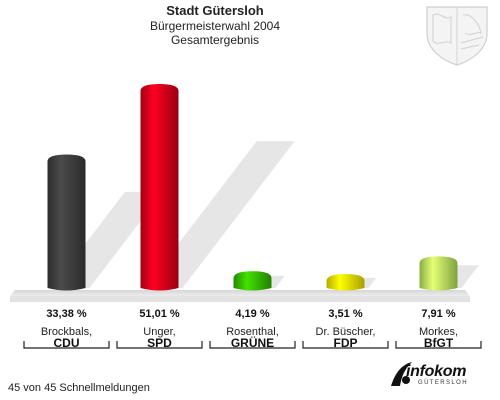  What do you see at coordinates (215, 10) in the screenshot?
I see `chart-title: Stadt Gütersloh` at bounding box center [215, 10].